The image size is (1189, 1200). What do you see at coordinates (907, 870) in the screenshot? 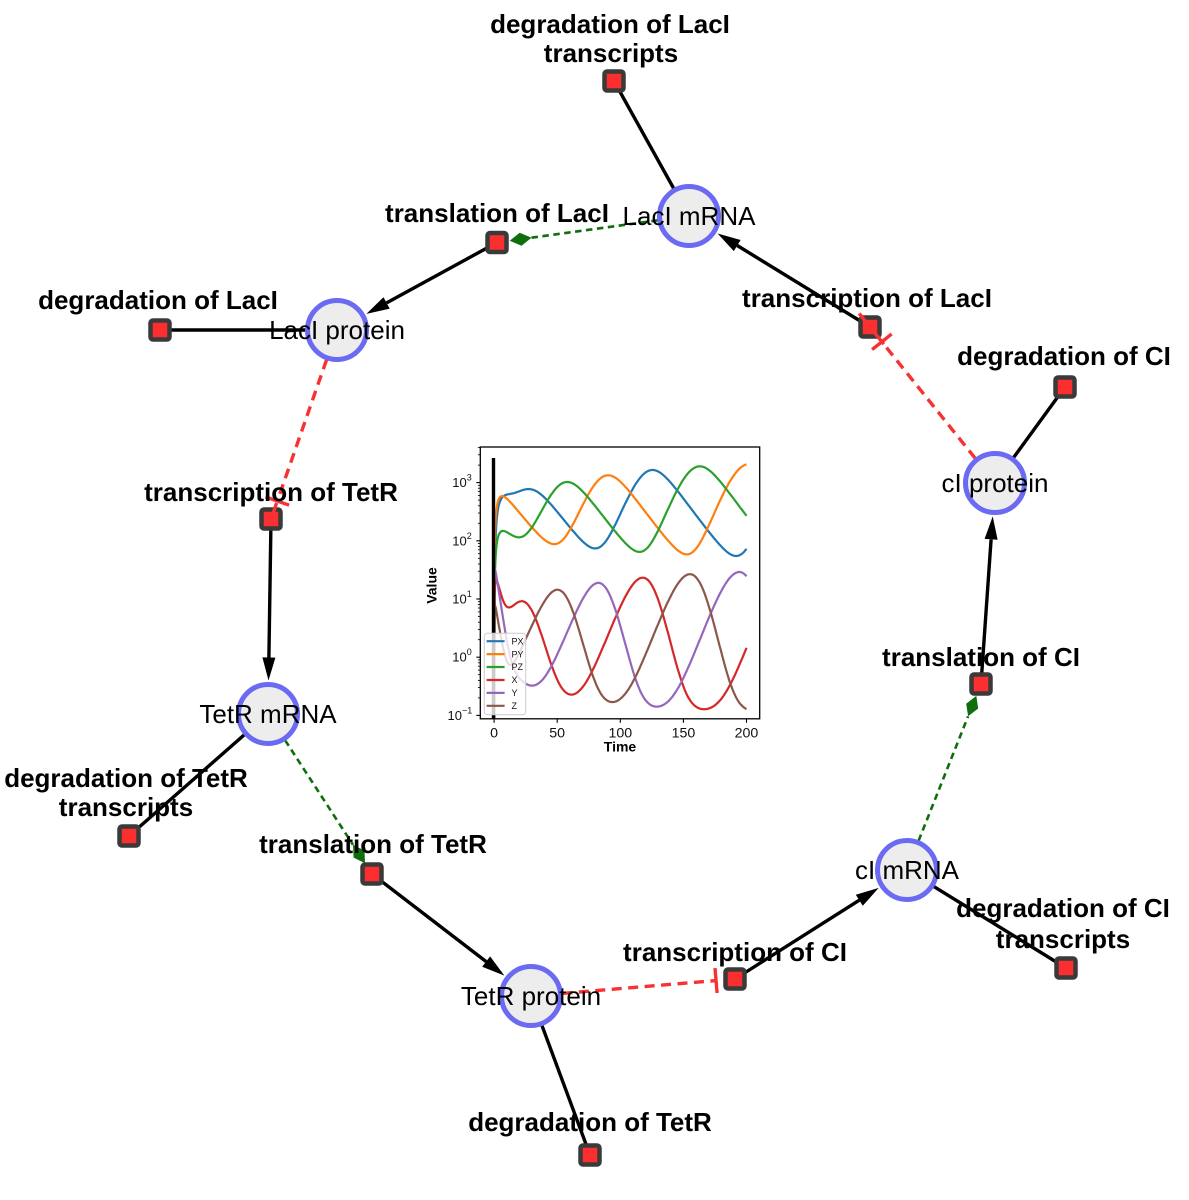
I see `svg-text: cI mRNA` at bounding box center [907, 870].